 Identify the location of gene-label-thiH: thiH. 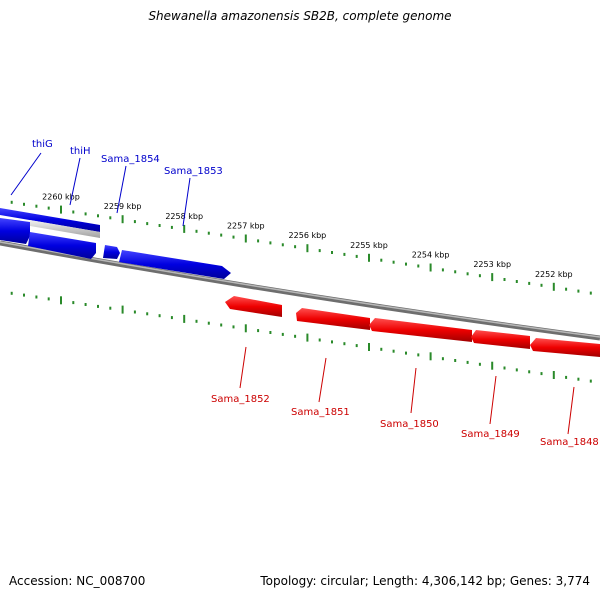
(80, 151).